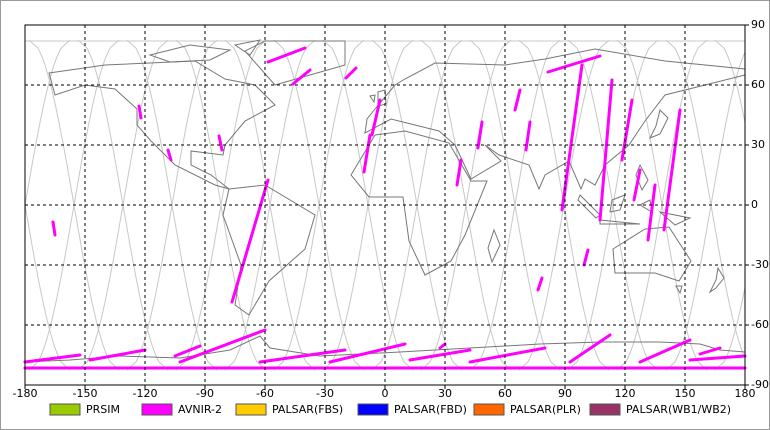 The width and height of the screenshot is (770, 430). I want to click on legend-label: PRSIM, so click(103, 409).